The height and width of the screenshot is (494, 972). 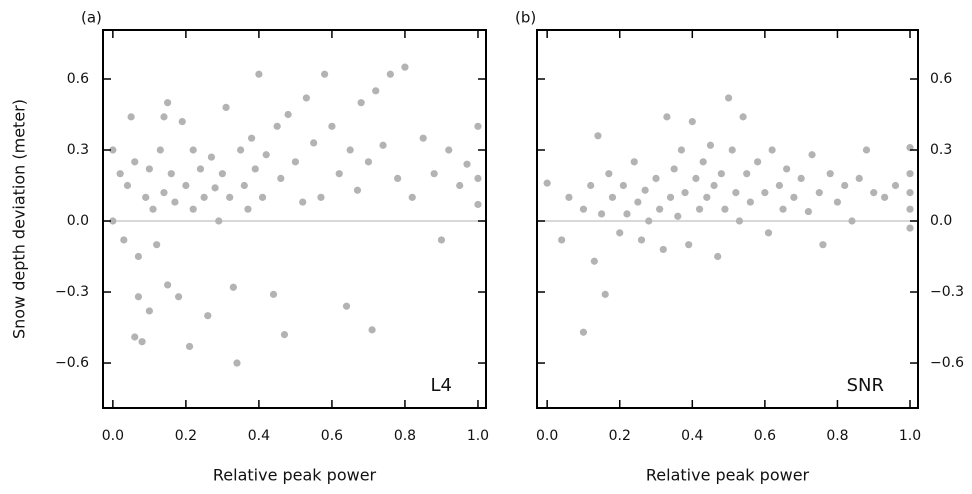 I want to click on x-tick-label: 0.8, so click(x=405, y=436).